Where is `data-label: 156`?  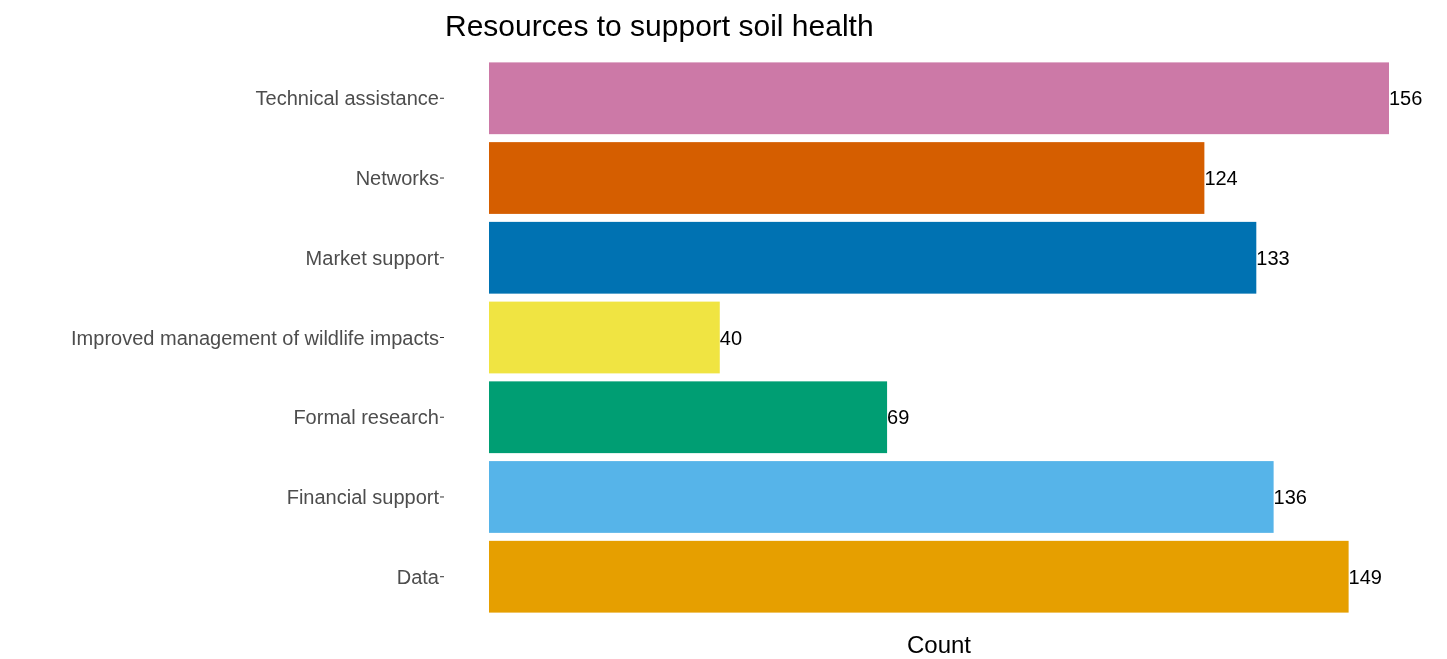 data-label: 156 is located at coordinates (1406, 98).